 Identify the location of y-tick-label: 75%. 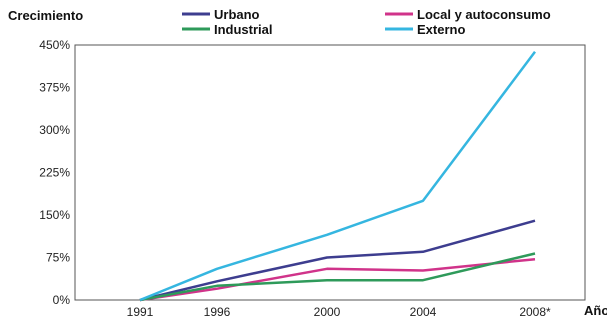
(58, 258).